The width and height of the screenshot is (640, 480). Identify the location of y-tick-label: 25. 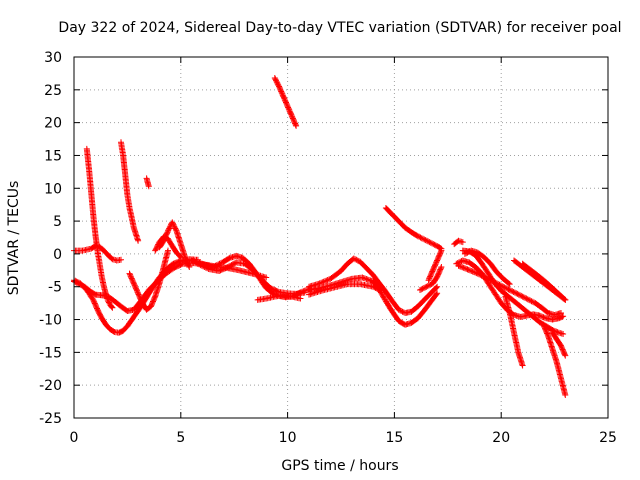
(53, 91).